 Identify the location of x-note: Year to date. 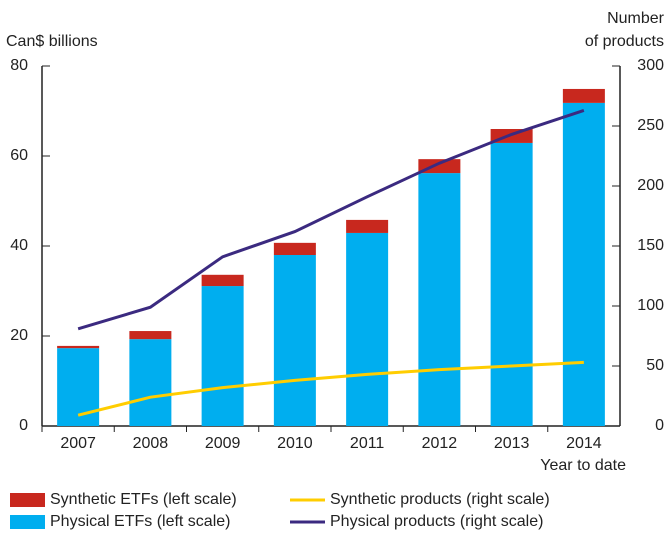
(583, 465).